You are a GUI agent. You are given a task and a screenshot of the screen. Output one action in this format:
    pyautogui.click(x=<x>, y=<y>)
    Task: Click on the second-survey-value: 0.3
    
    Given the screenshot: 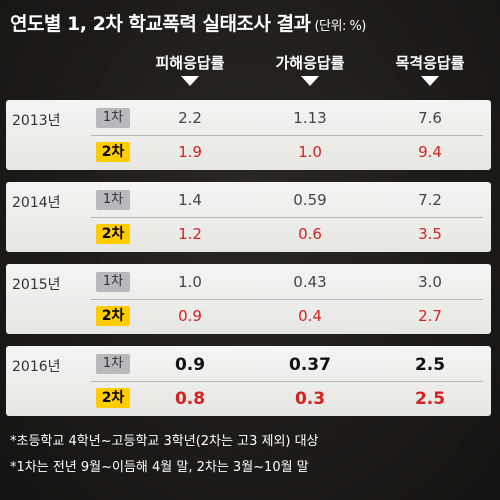 What is the action you would take?
    pyautogui.click(x=310, y=399)
    